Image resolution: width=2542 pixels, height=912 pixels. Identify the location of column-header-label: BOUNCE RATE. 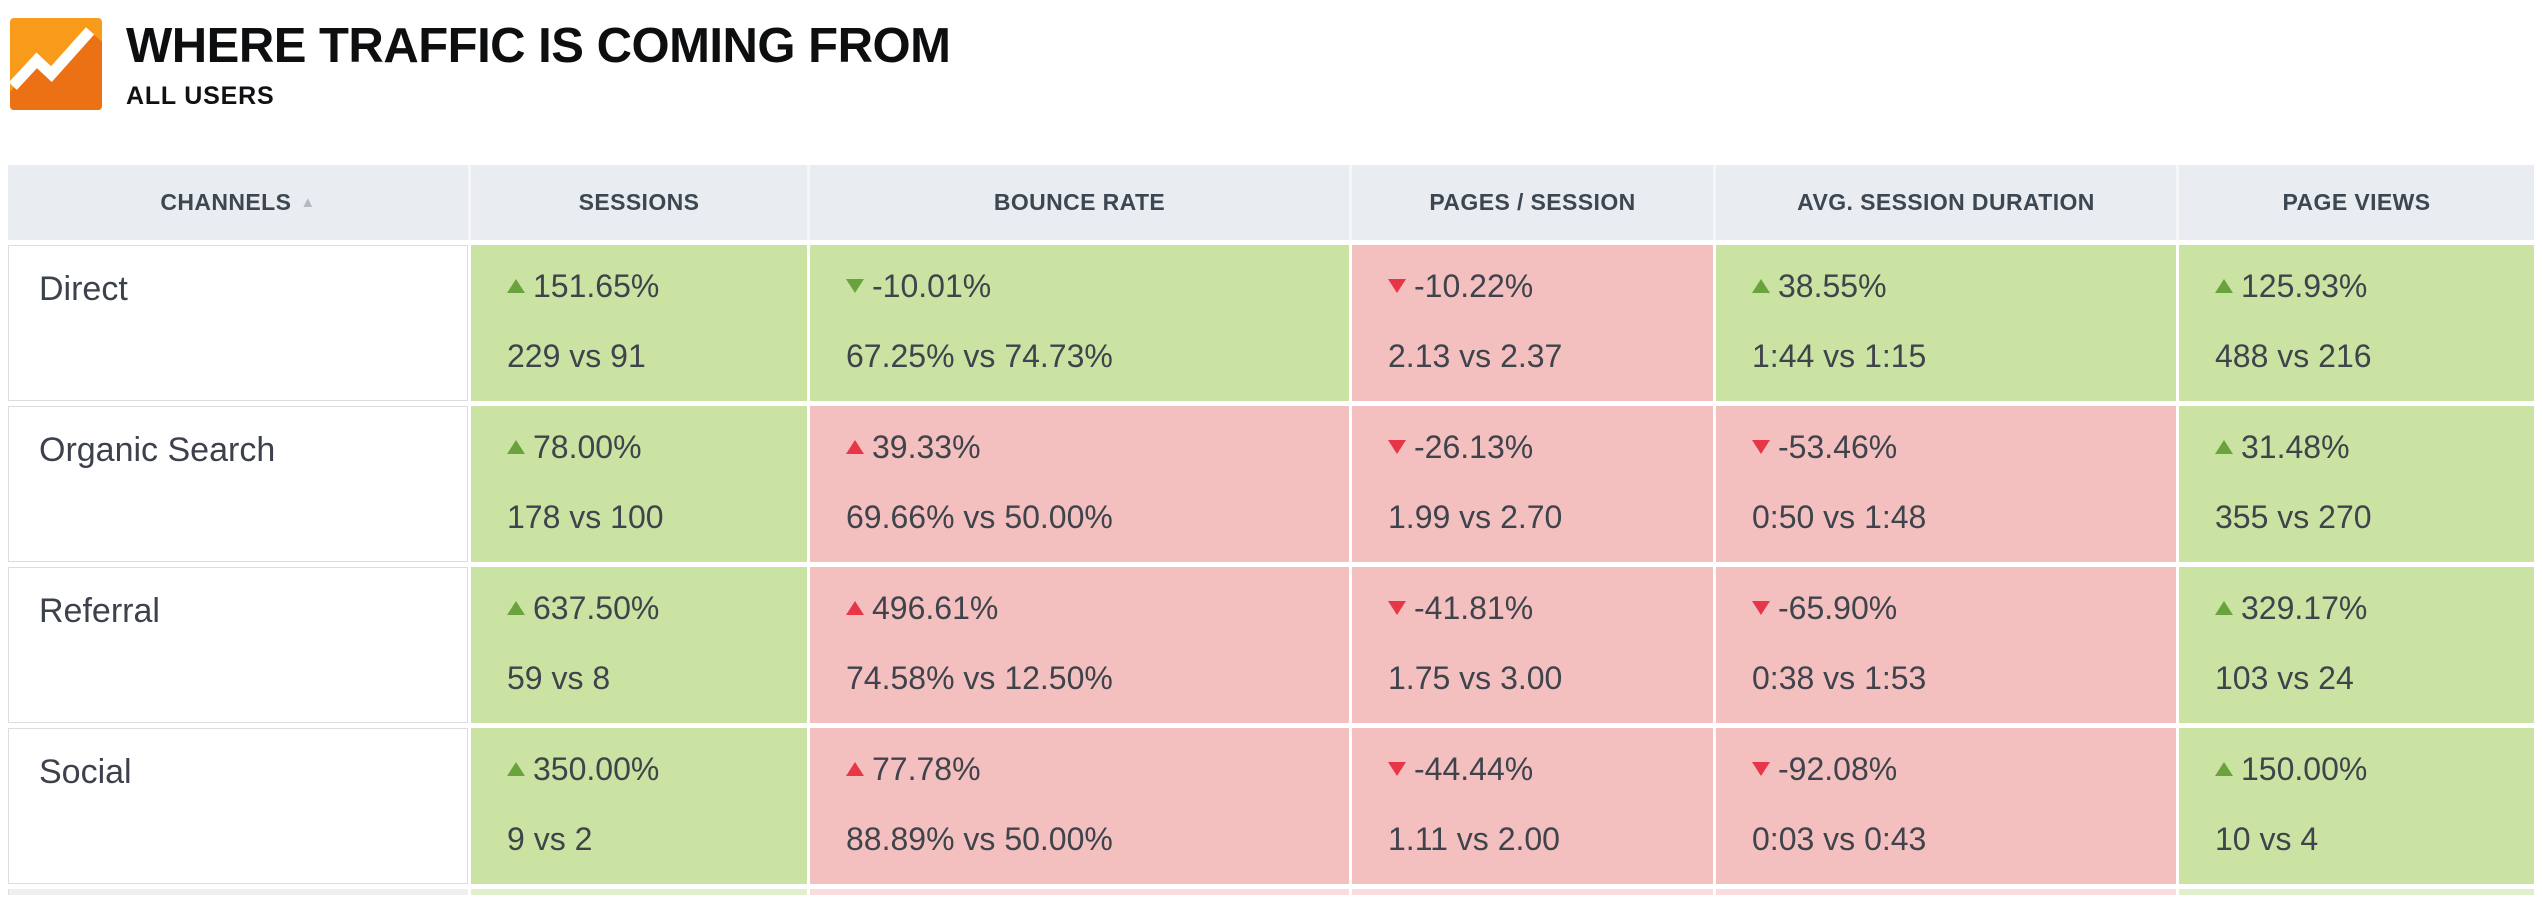
(1079, 202).